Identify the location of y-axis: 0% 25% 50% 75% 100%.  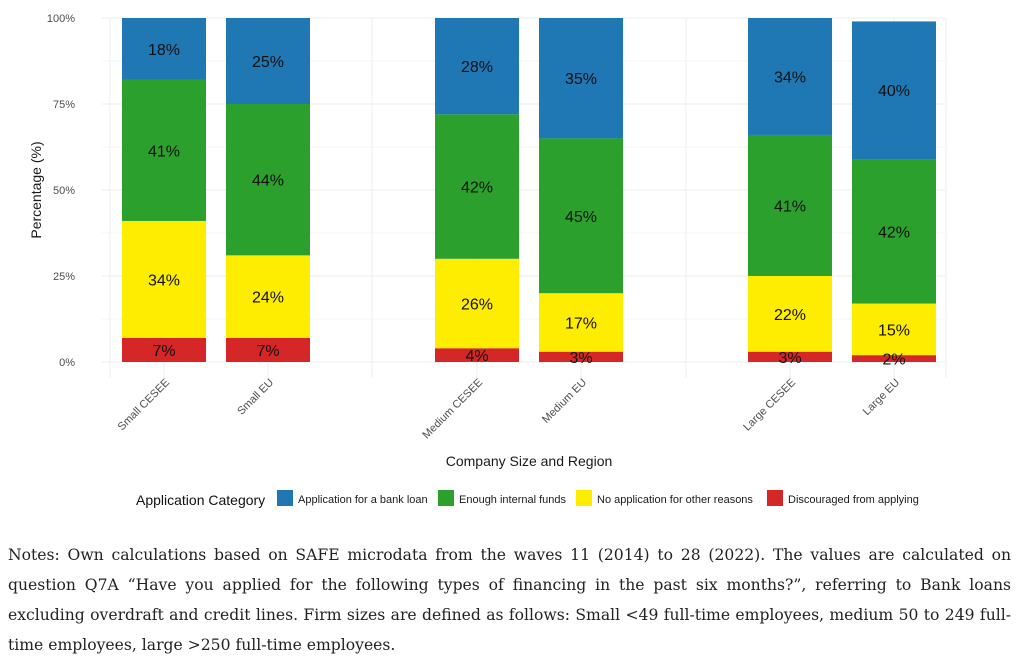
(61, 191).